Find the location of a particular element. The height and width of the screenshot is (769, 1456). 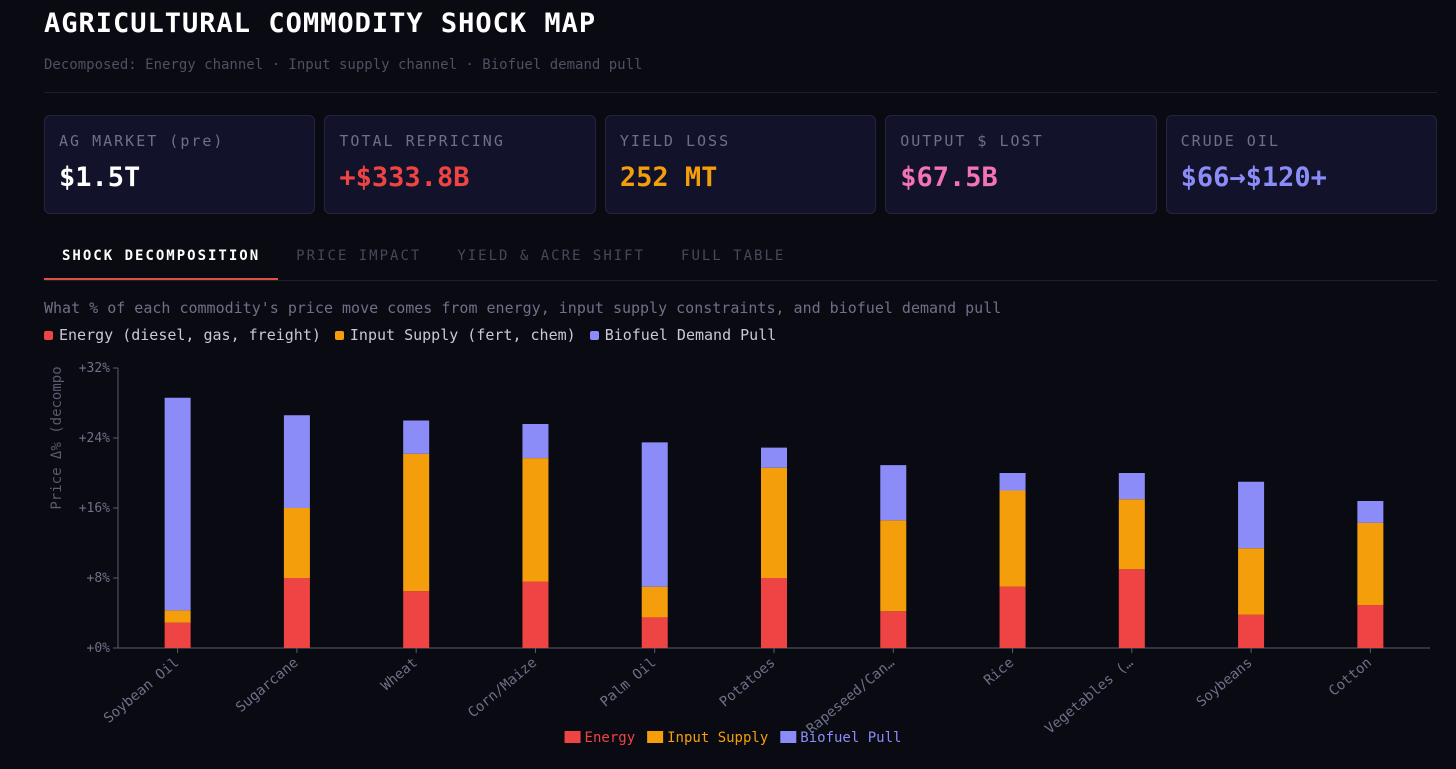

x-tick-label: Wheat is located at coordinates (399, 674).